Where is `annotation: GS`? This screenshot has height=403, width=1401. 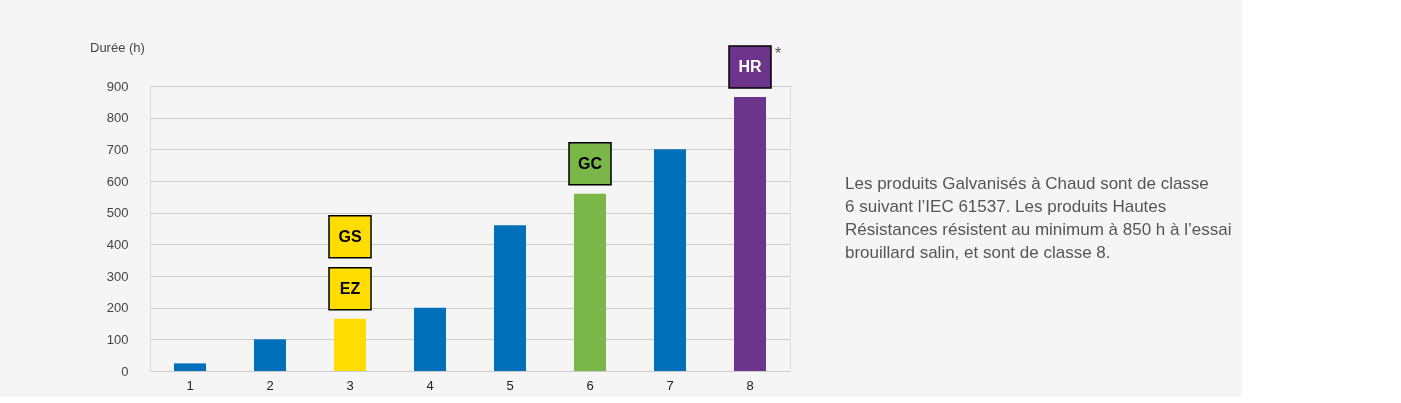 annotation: GS is located at coordinates (350, 236).